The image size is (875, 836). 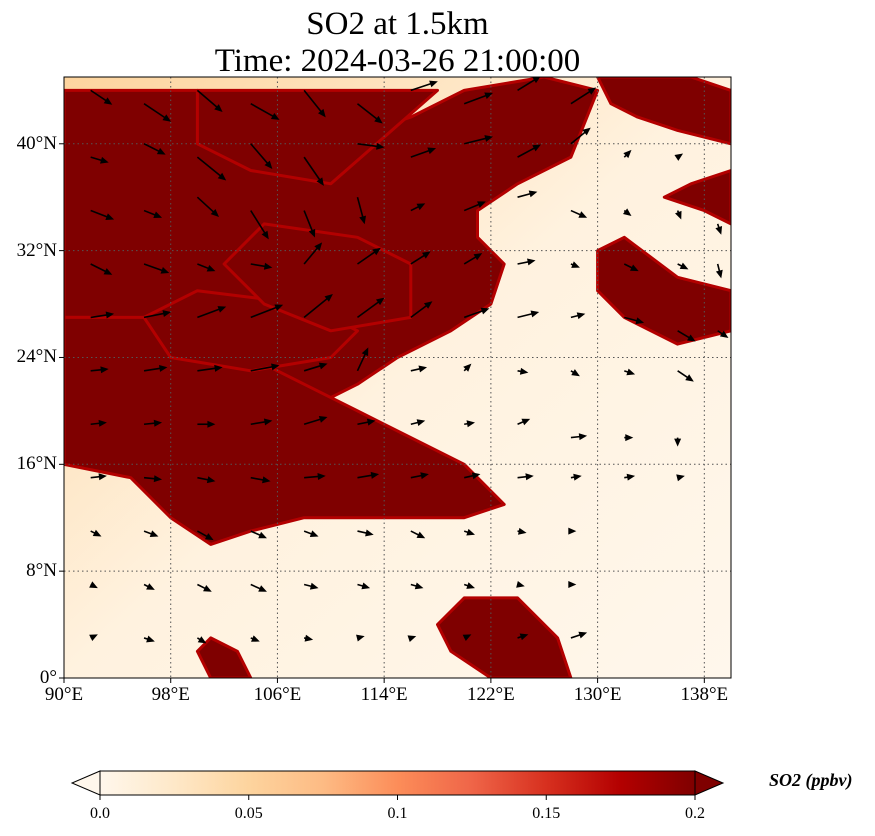 I want to click on lon-tick-label: 138°E, so click(x=704, y=694).